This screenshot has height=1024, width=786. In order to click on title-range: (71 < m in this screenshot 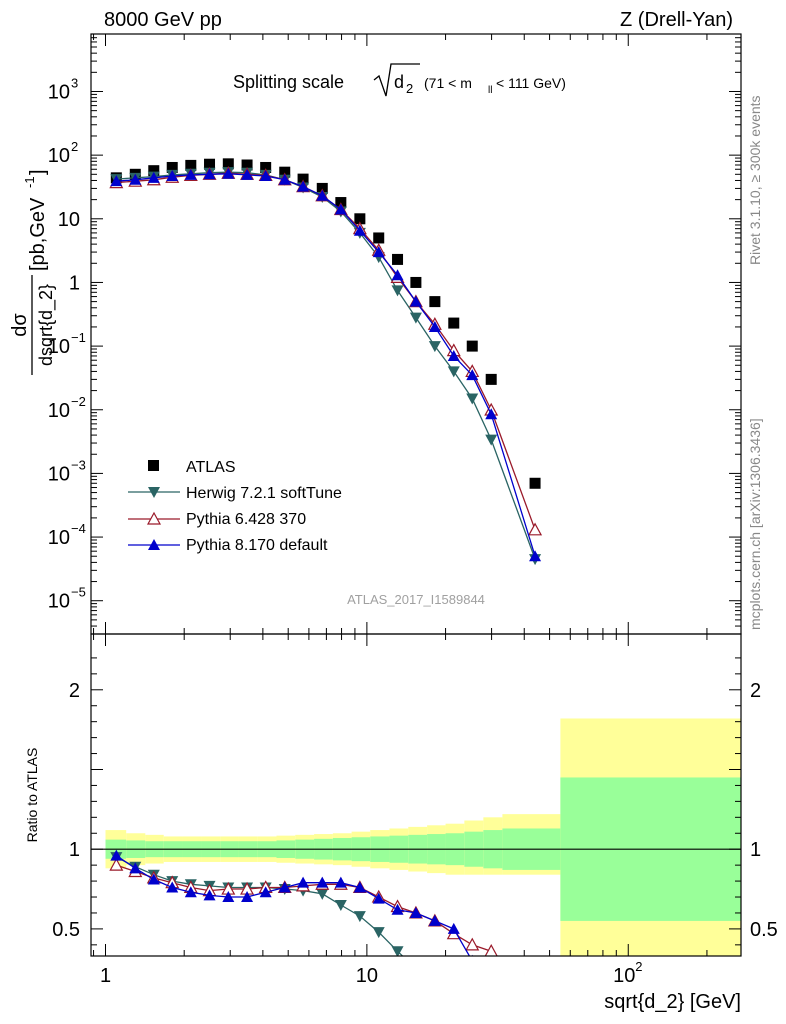, I will do `click(448, 83)`.